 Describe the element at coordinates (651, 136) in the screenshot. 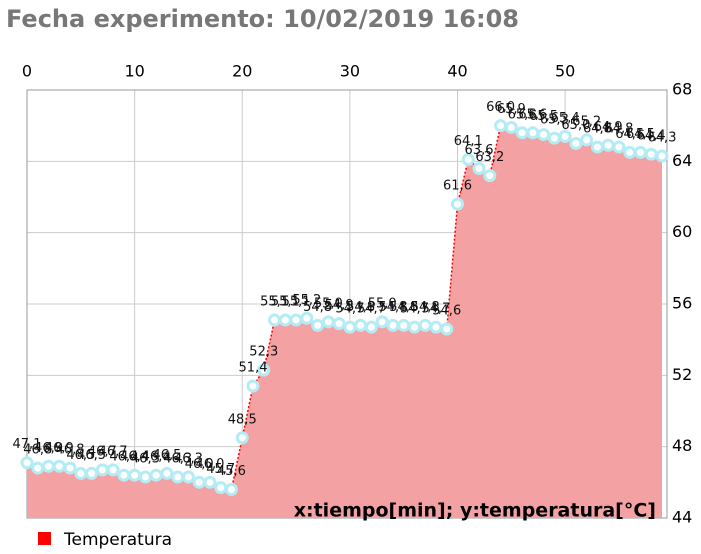

I see `data-label: 64,4` at that location.